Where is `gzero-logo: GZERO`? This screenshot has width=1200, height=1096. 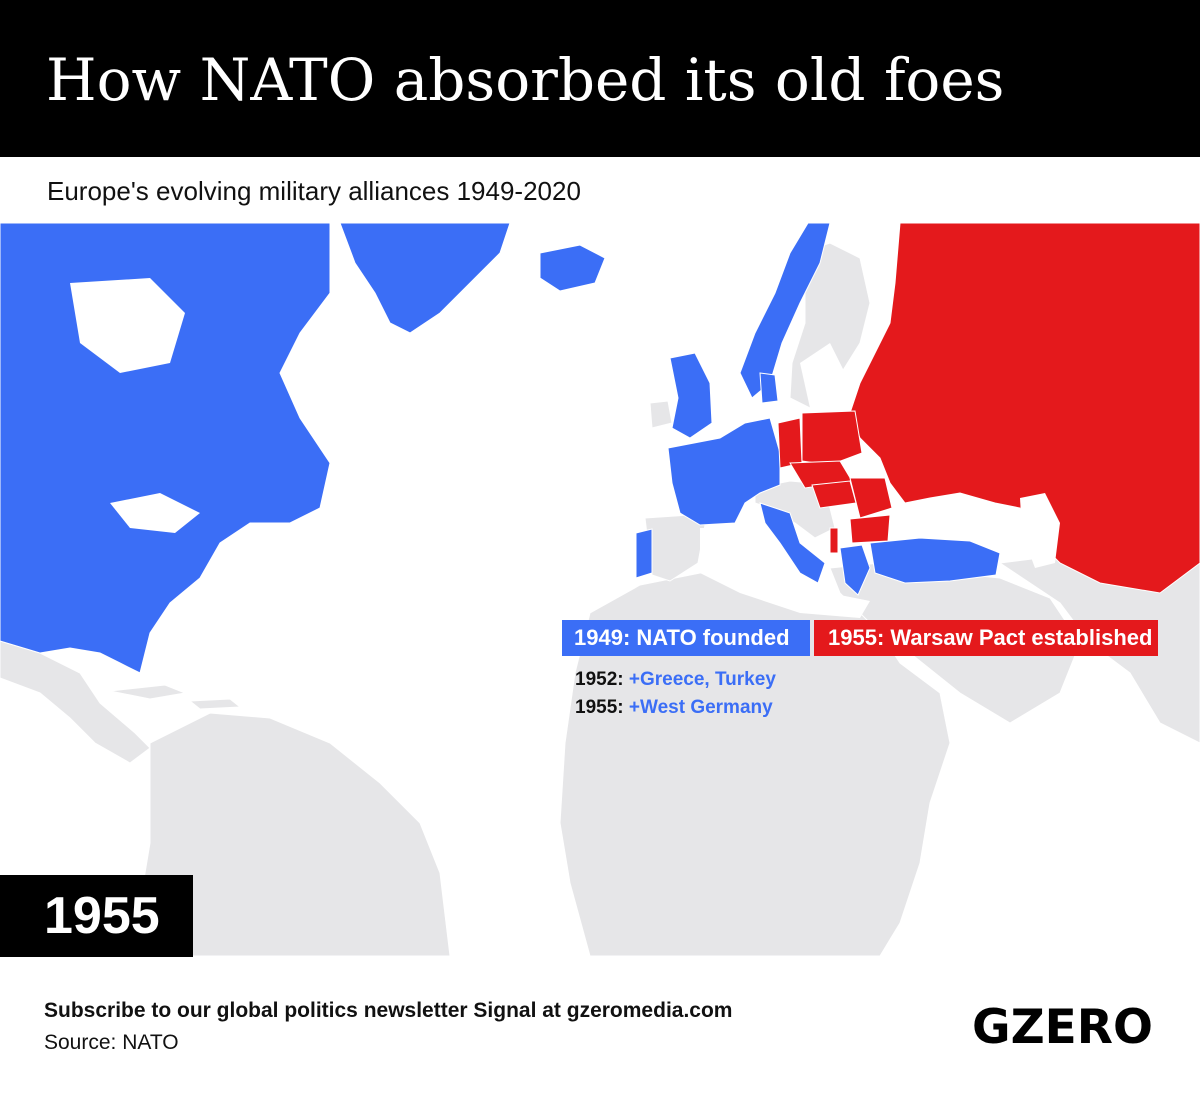
gzero-logo: GZERO is located at coordinates (1062, 1027).